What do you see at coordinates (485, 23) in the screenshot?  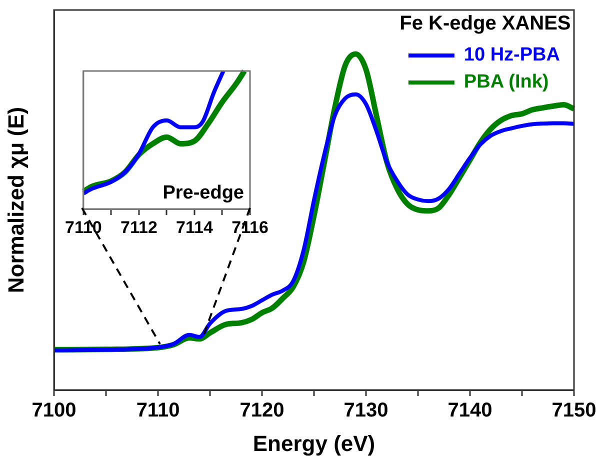 I see `legend-title: Fe K-edge XANES` at bounding box center [485, 23].